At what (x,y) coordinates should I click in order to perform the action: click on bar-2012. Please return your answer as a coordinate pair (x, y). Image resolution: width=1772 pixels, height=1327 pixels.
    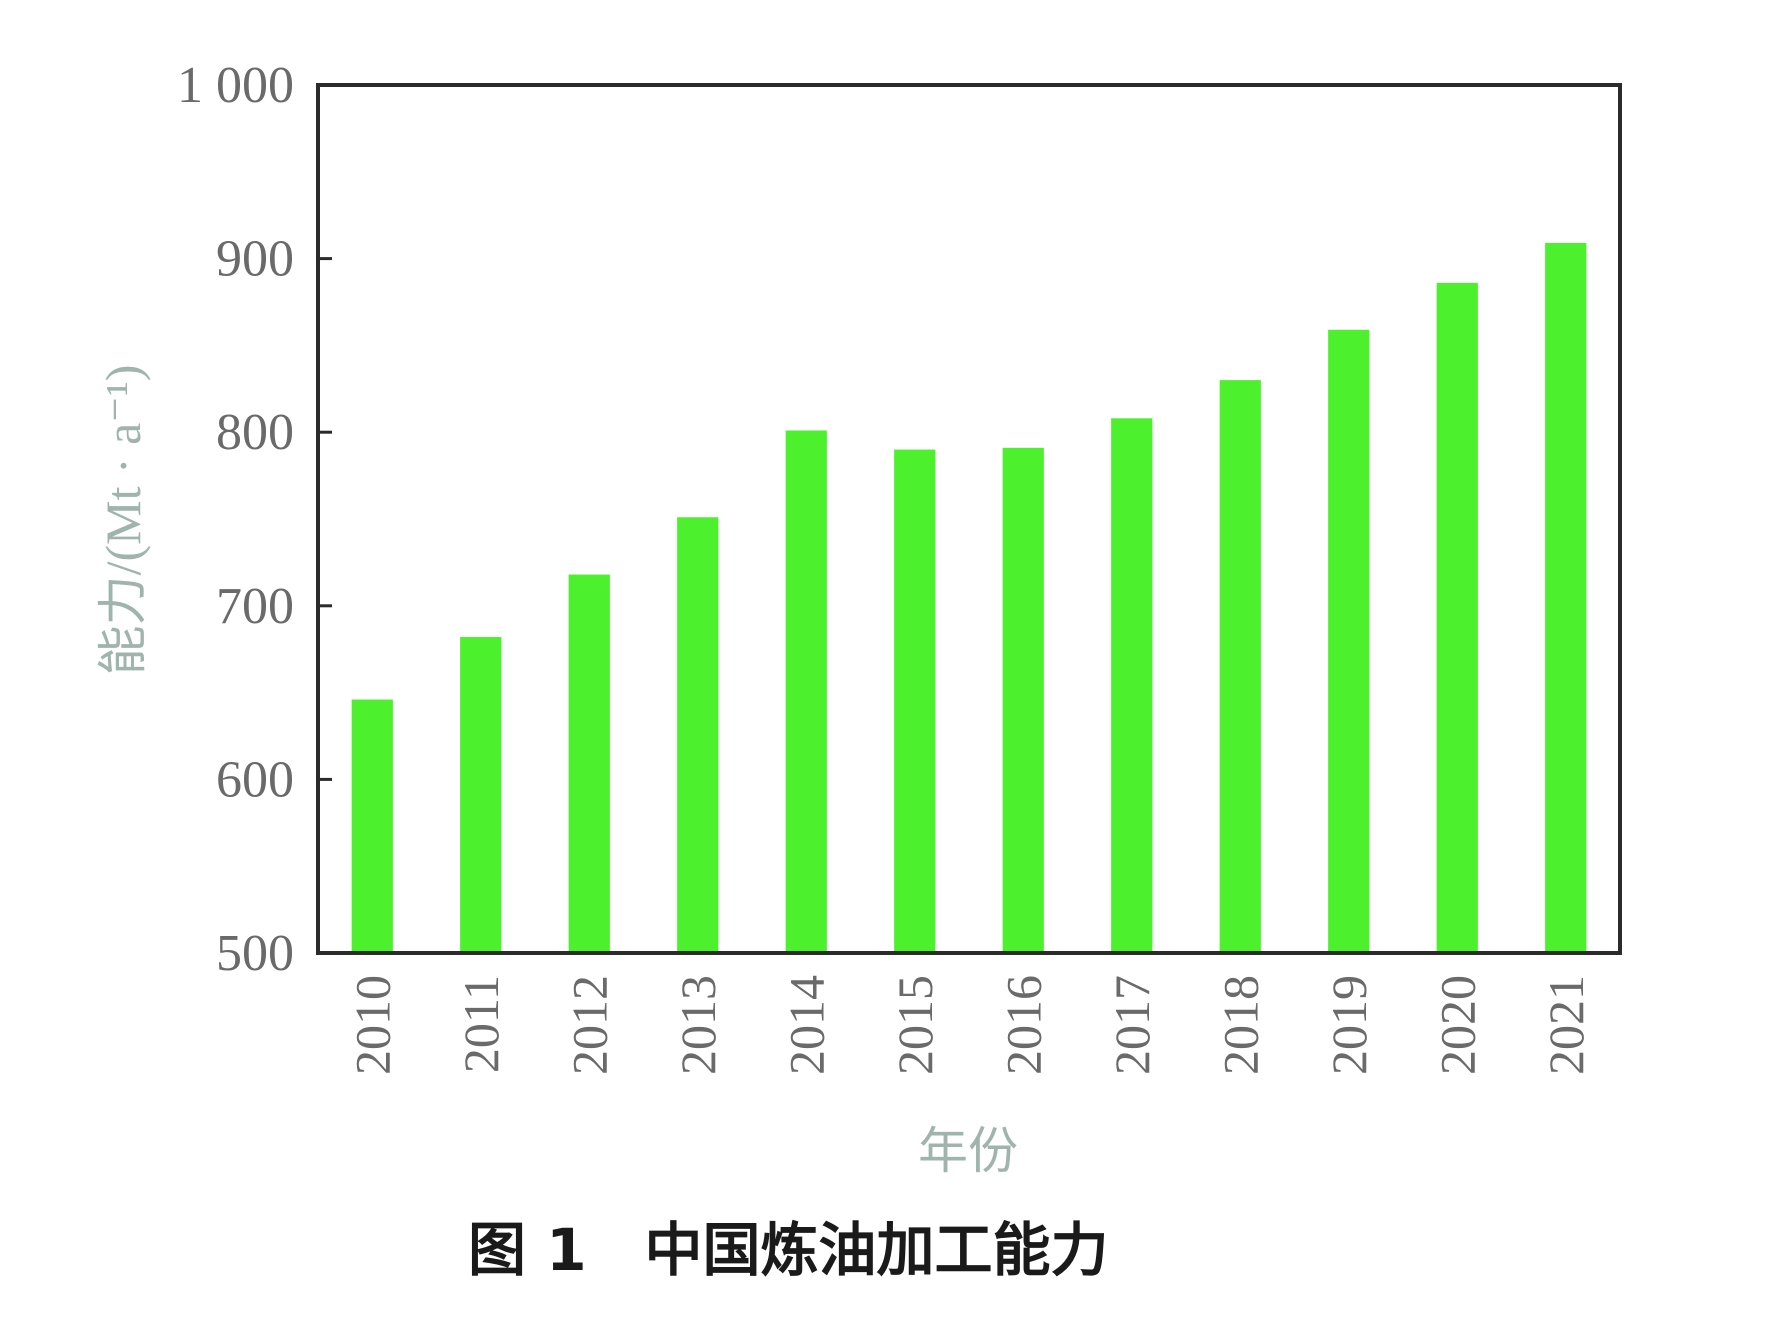
    Looking at the image, I should click on (589, 762).